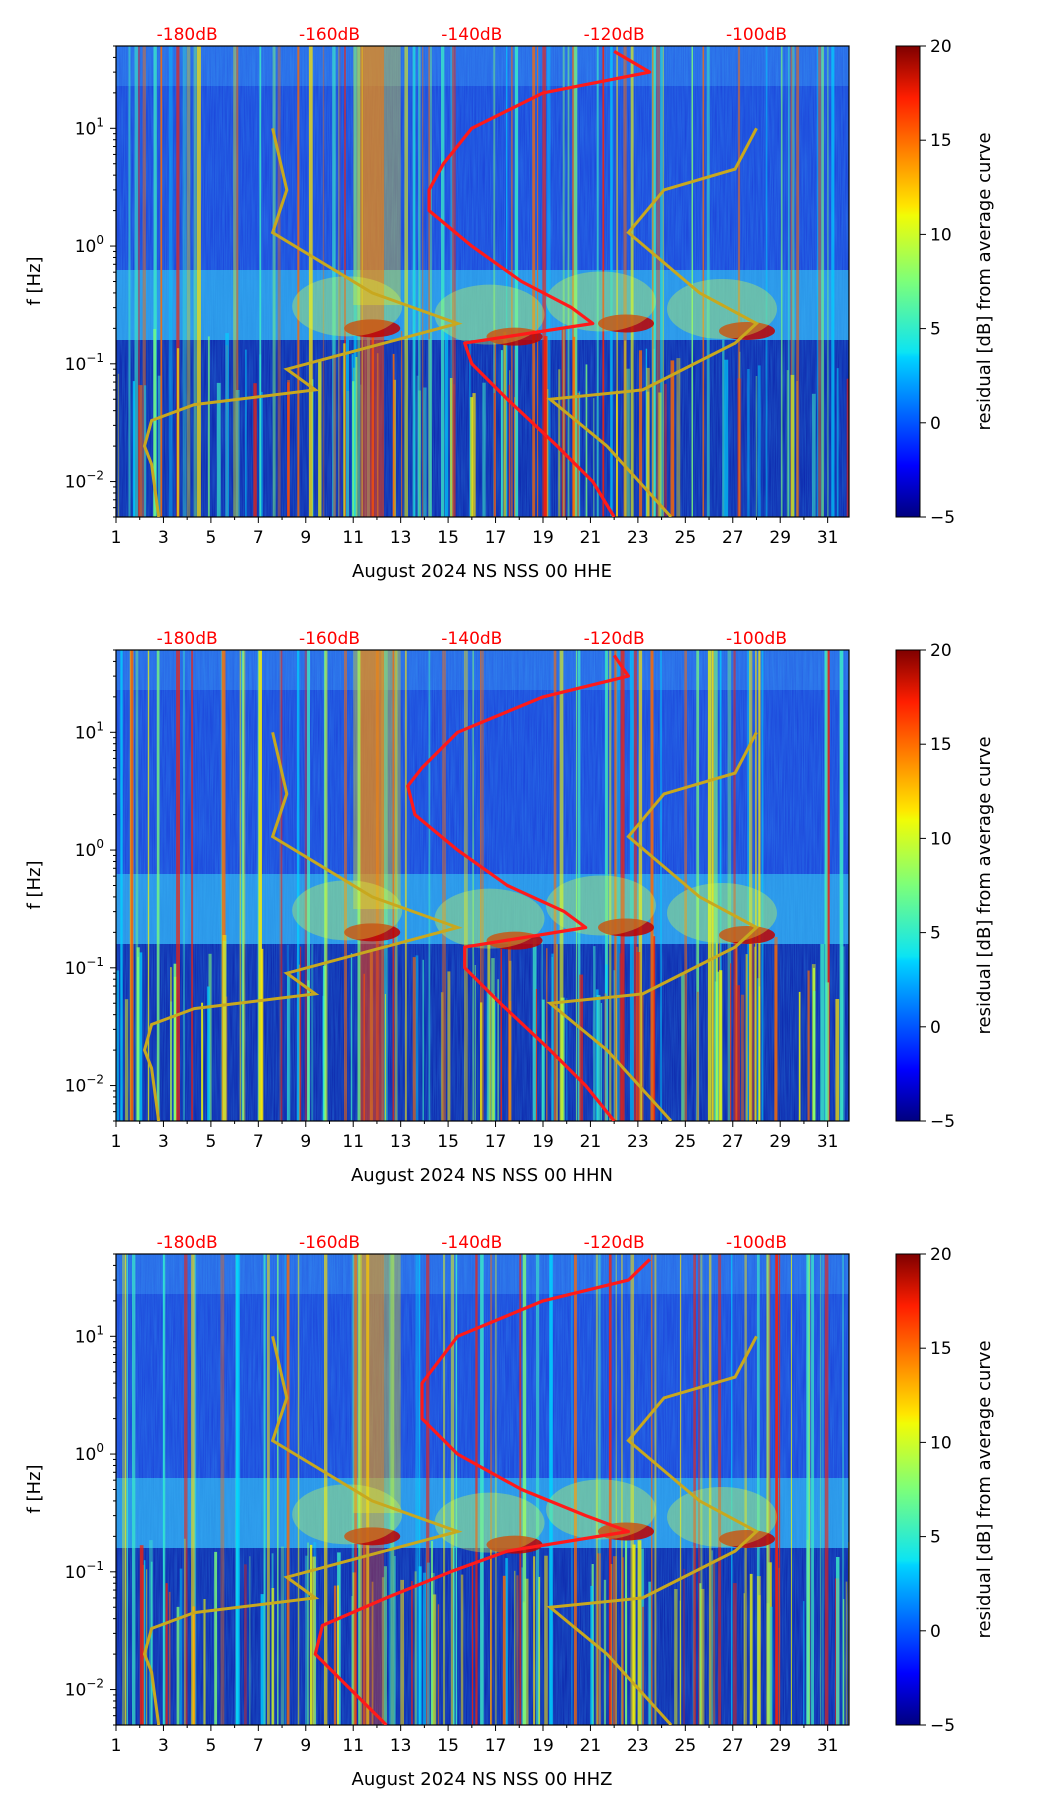 The image size is (1052, 1806). I want to click on y-tick-label: 10⁻², so click(84, 481).